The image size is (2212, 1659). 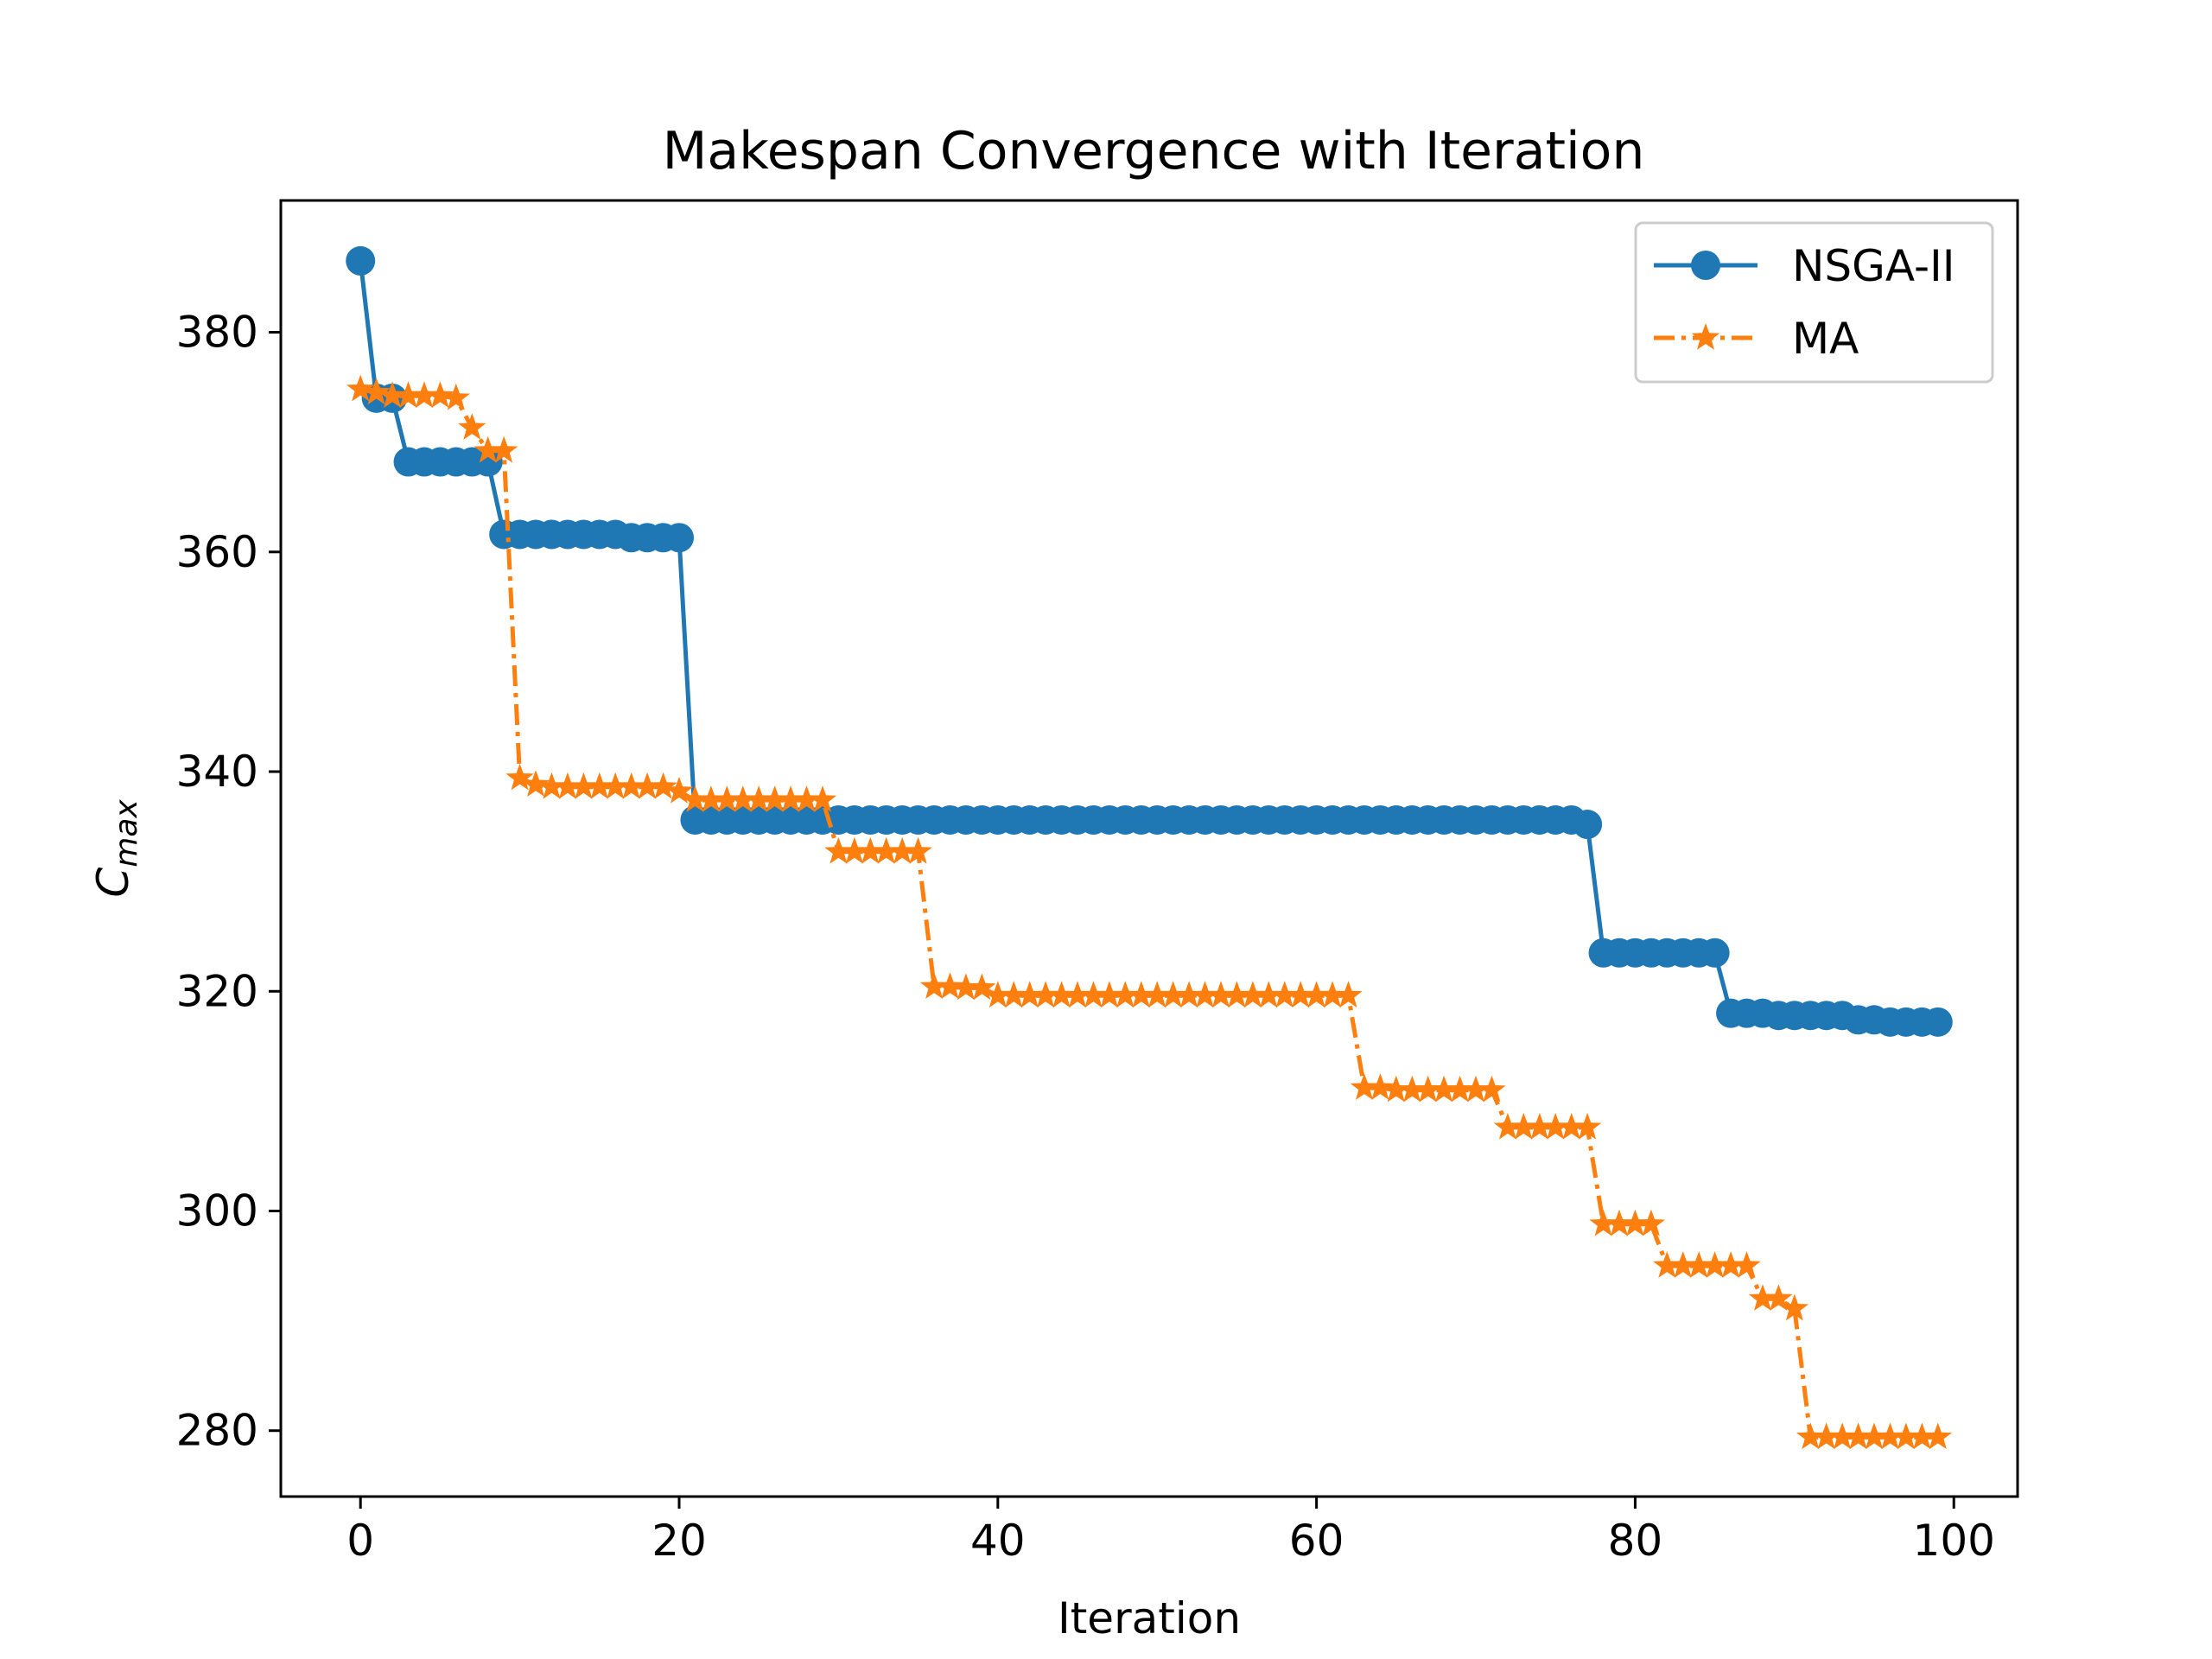 What do you see at coordinates (113, 883) in the screenshot?
I see `y-axis-label-main: C` at bounding box center [113, 883].